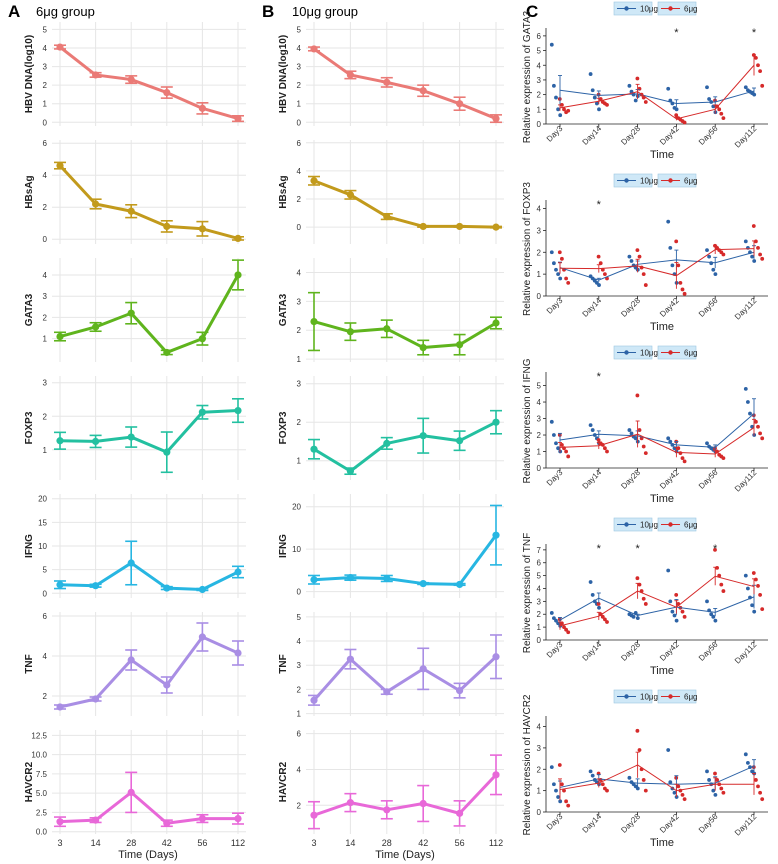 The height and width of the screenshot is (864, 778). What do you see at coordinates (45, 416) in the screenshot?
I see `panel-a-foxp3-y-tick-label: 2` at bounding box center [45, 416].